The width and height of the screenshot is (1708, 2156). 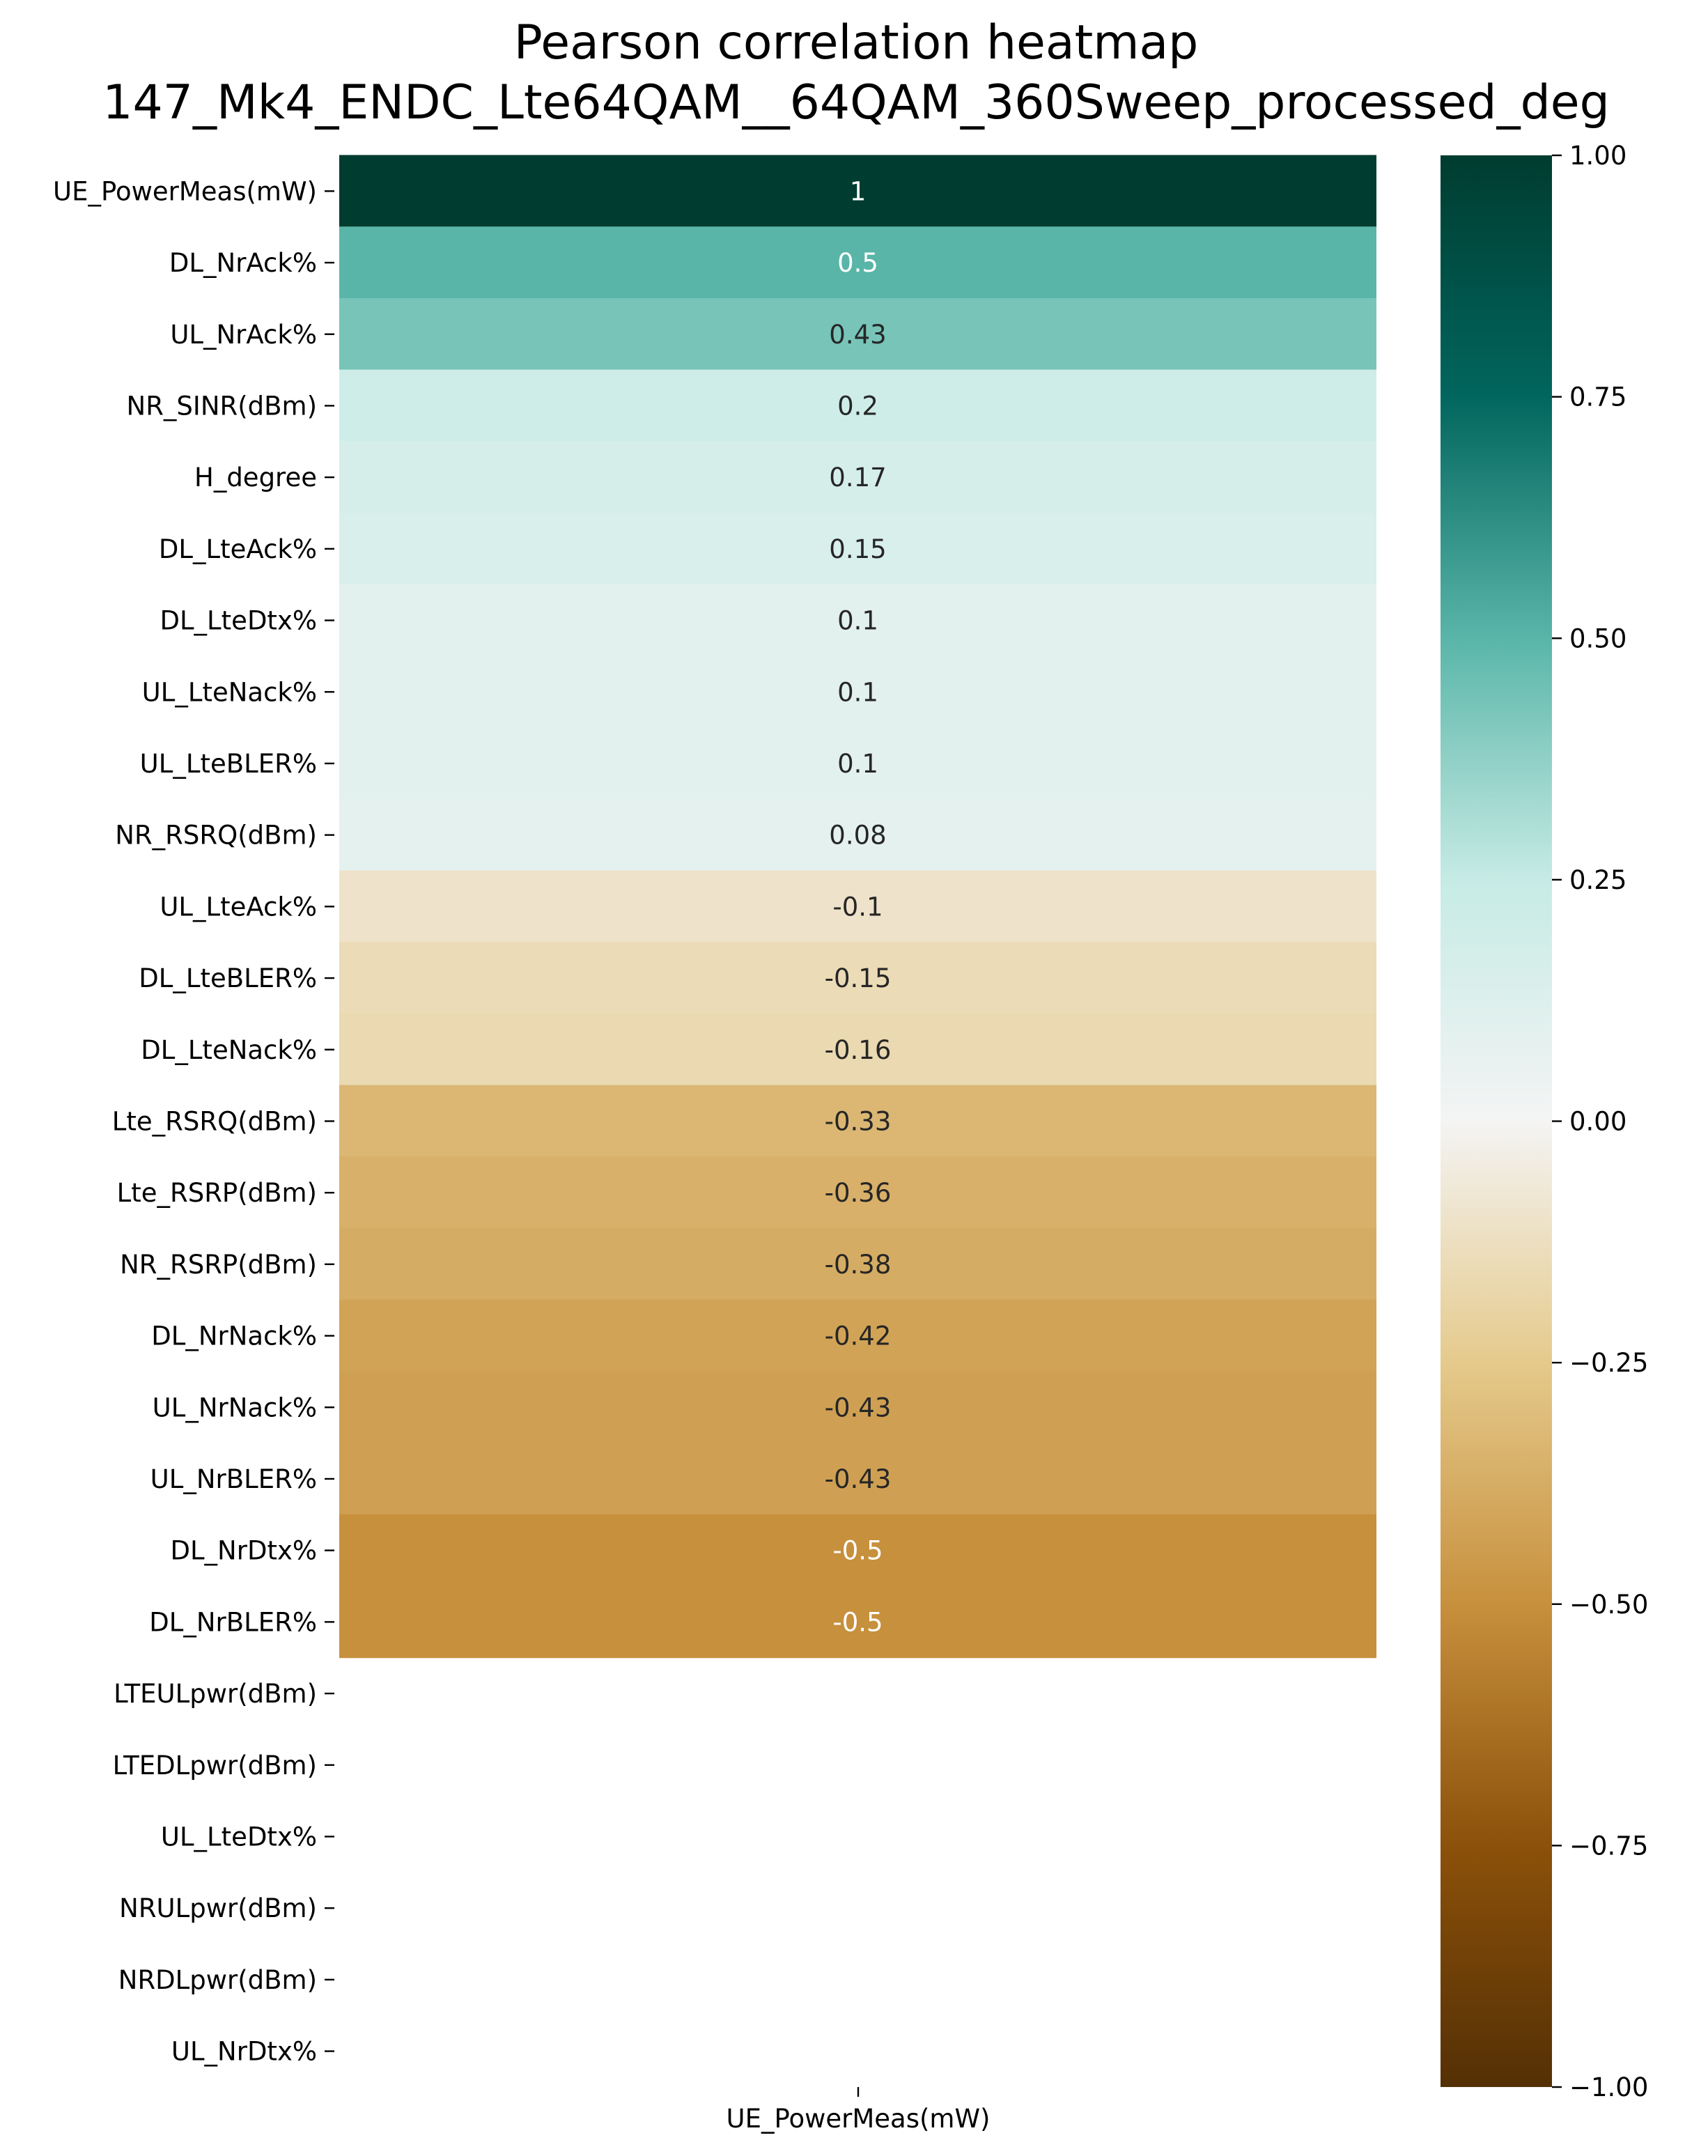 I want to click on colorbar, so click(x=1496, y=1121).